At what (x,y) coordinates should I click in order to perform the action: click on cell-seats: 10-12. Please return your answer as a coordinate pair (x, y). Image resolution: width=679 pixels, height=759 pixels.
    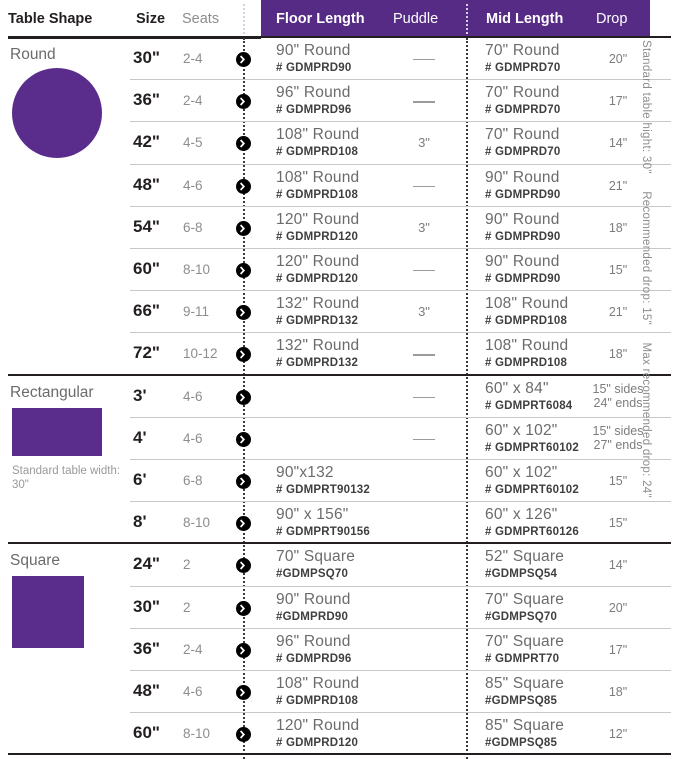
    Looking at the image, I should click on (200, 354).